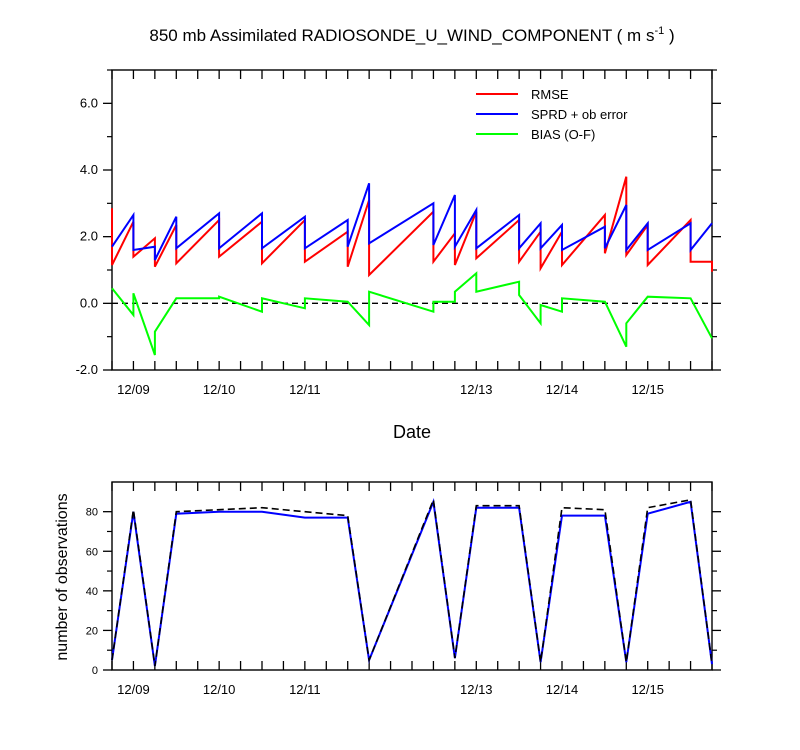 The image size is (800, 750). I want to click on y-tick-label: 0, so click(95, 671).